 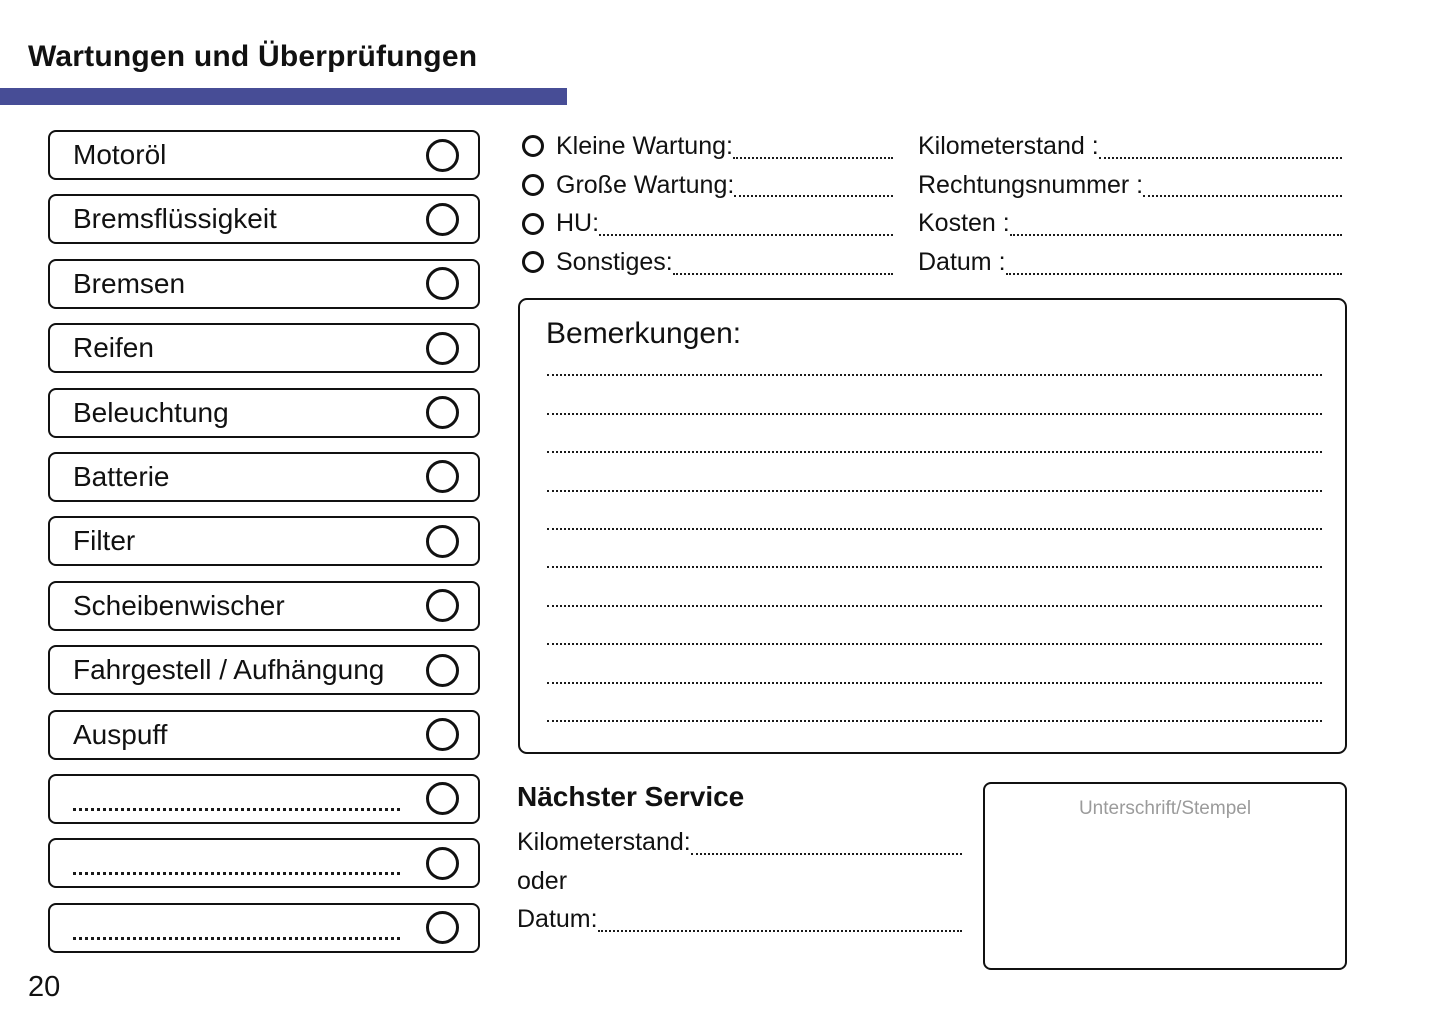 What do you see at coordinates (739, 881) in the screenshot?
I see `next-service-oder: oder` at bounding box center [739, 881].